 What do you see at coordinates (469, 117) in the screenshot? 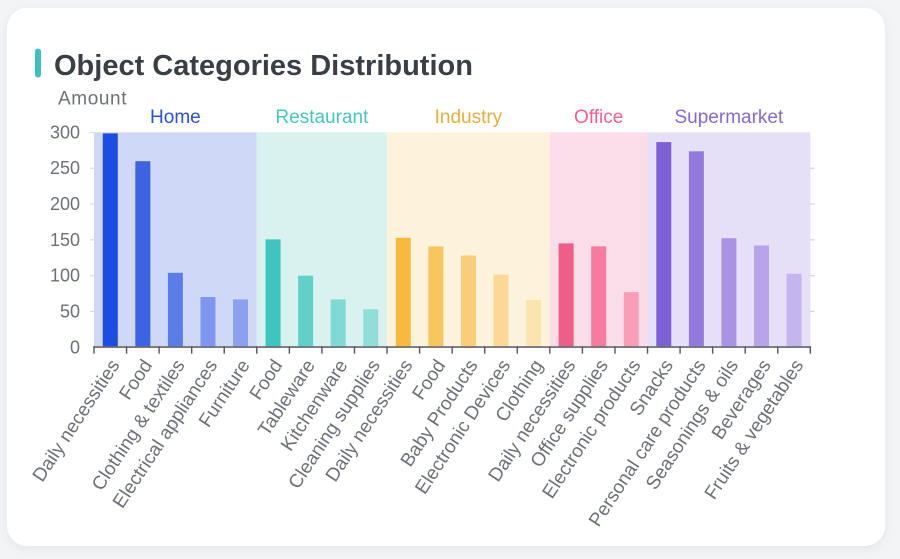
I see `svg-text: Industry` at bounding box center [469, 117].